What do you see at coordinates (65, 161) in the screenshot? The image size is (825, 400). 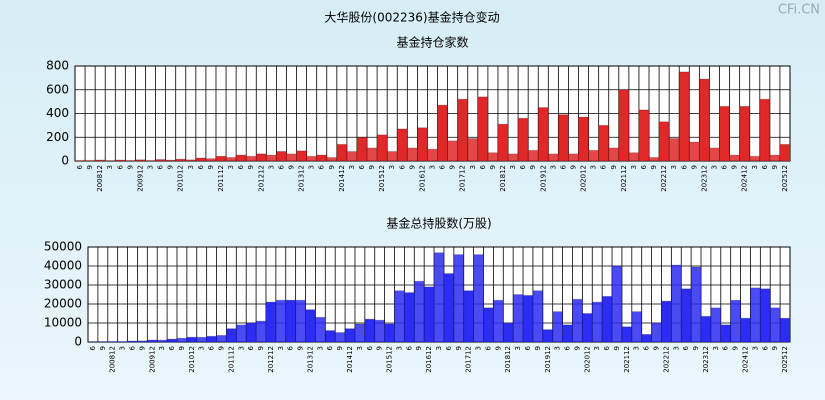 I see `y-tick-label: 0` at bounding box center [65, 161].